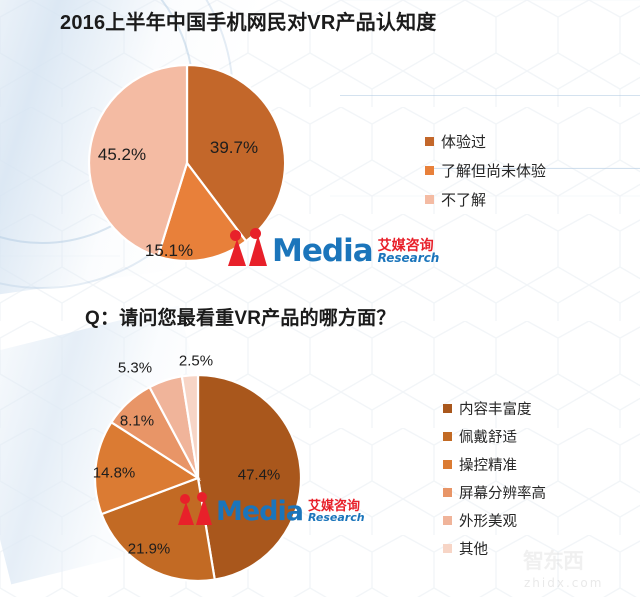 This screenshot has height=597, width=640. What do you see at coordinates (488, 521) in the screenshot?
I see `legend-item-label: 外形美观` at bounding box center [488, 521].